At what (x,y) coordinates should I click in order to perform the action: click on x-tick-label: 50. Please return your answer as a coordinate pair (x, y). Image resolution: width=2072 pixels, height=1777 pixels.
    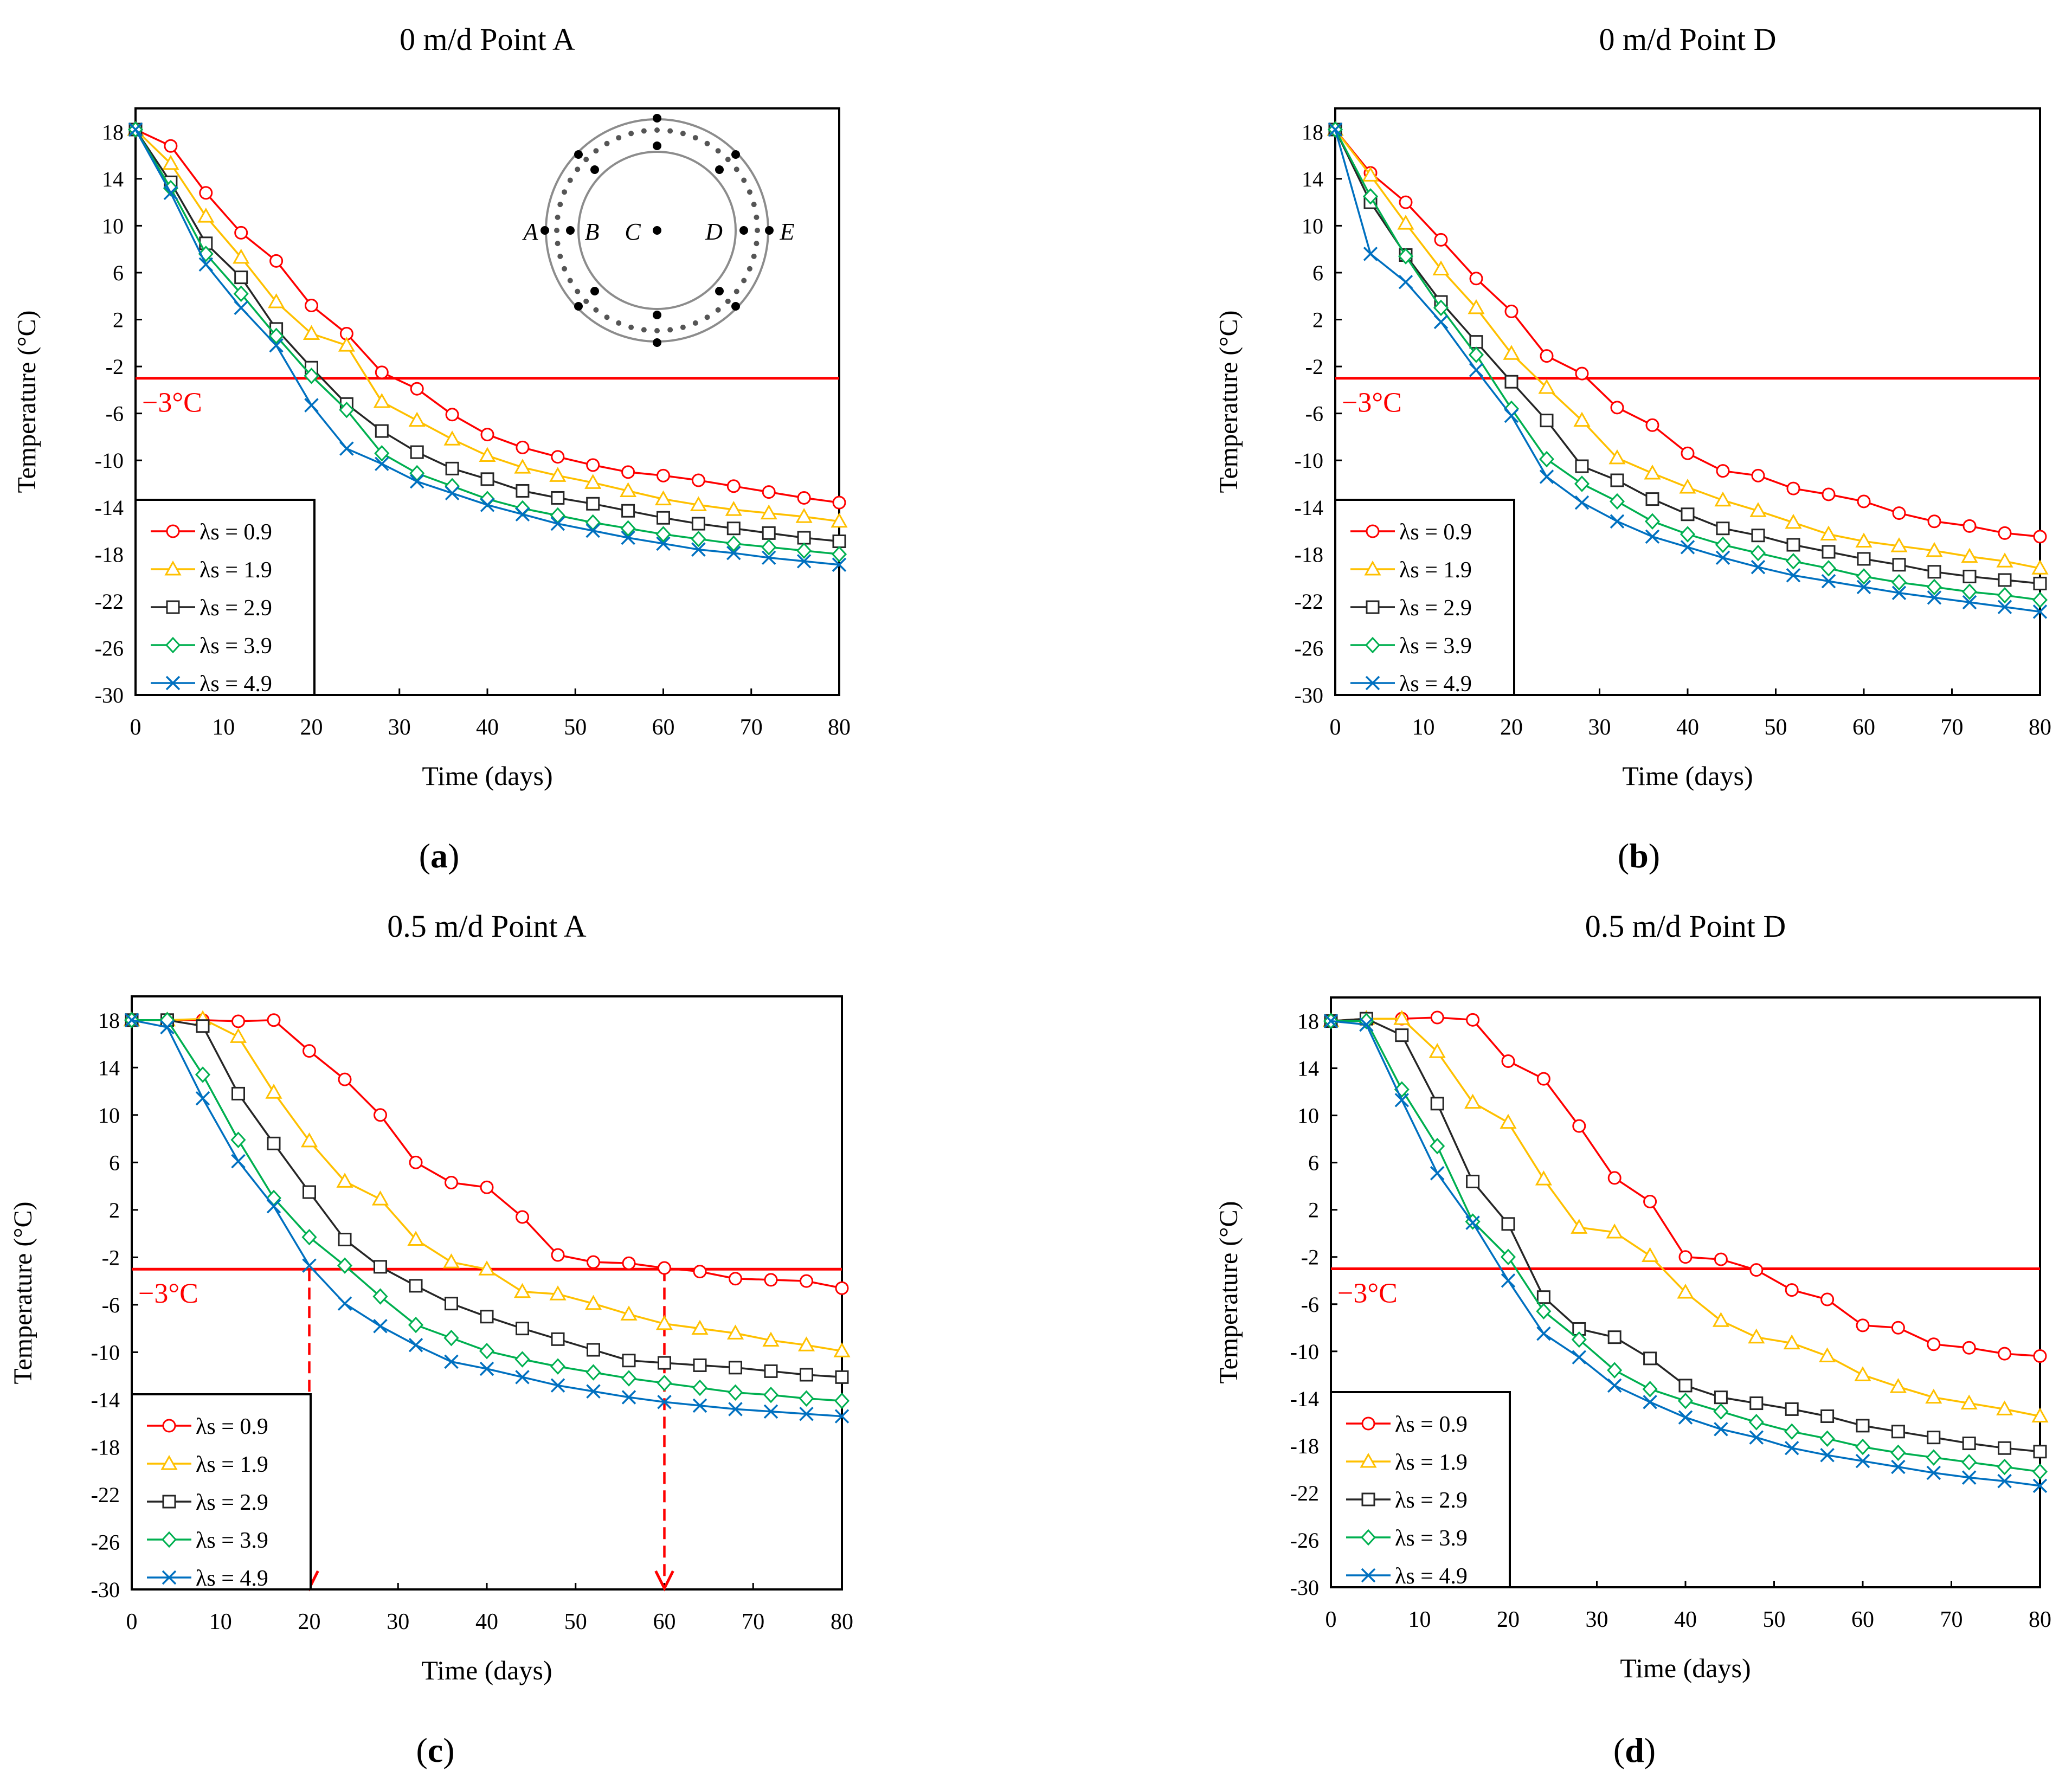
    Looking at the image, I should click on (1776, 727).